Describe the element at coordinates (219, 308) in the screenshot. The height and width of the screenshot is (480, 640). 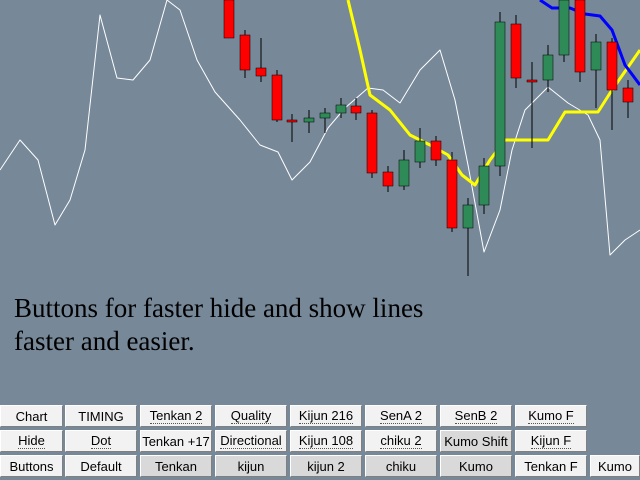
I see `caption-line-1: Buttons for faster hide and show lines` at that location.